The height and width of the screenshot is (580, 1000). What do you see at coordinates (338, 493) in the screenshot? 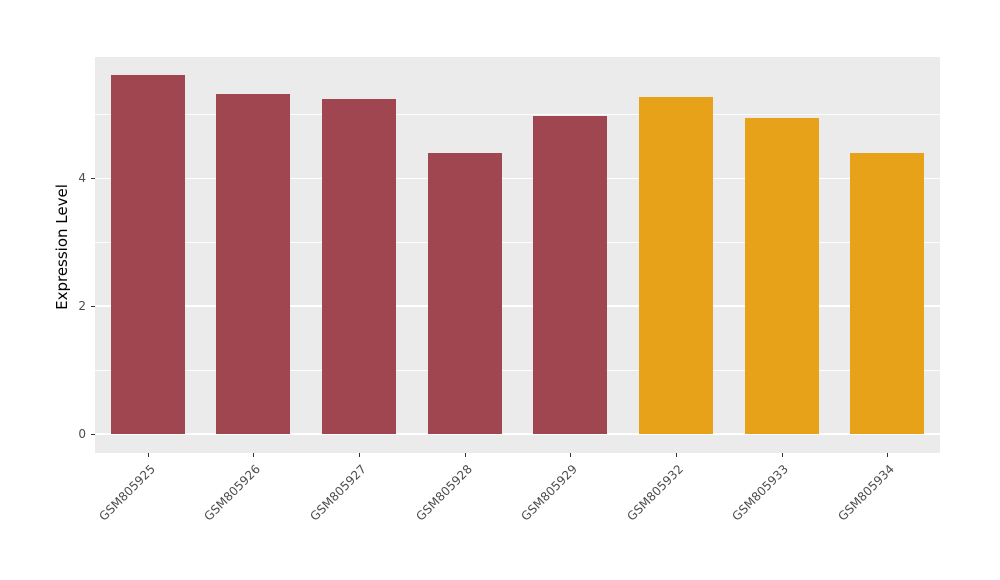
I see `x-tick-label: GSM805927` at bounding box center [338, 493].